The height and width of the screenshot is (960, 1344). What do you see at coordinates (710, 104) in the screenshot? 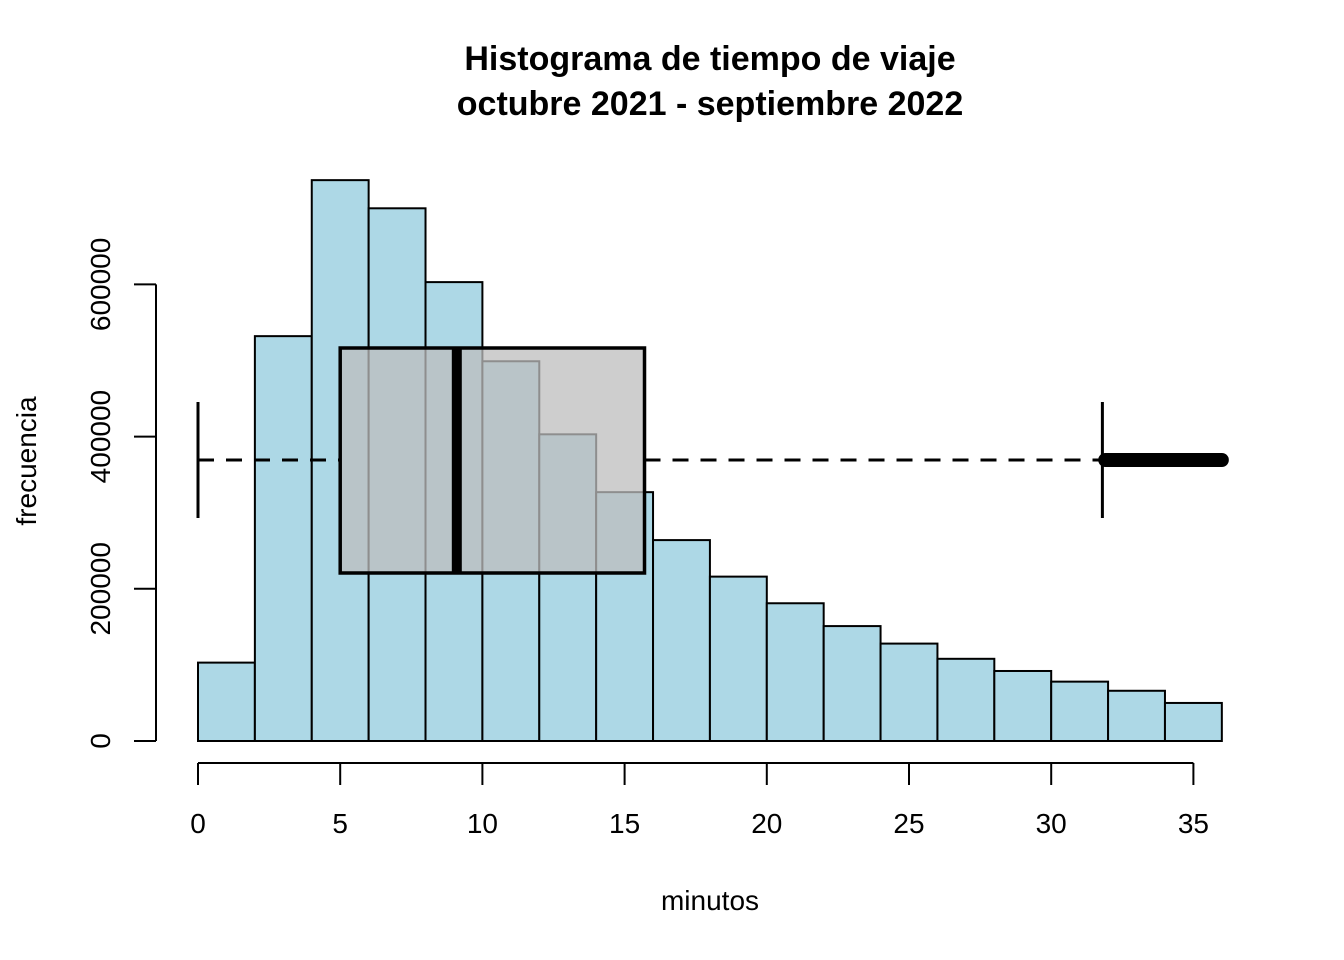
I see `chart-subtitle: octubre 2021 - septiembre 2022` at bounding box center [710, 104].